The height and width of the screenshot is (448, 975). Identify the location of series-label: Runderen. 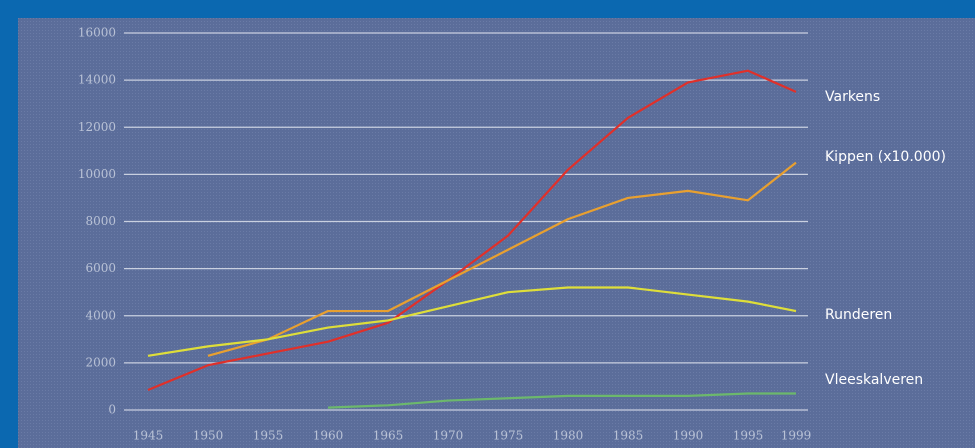
(858, 315).